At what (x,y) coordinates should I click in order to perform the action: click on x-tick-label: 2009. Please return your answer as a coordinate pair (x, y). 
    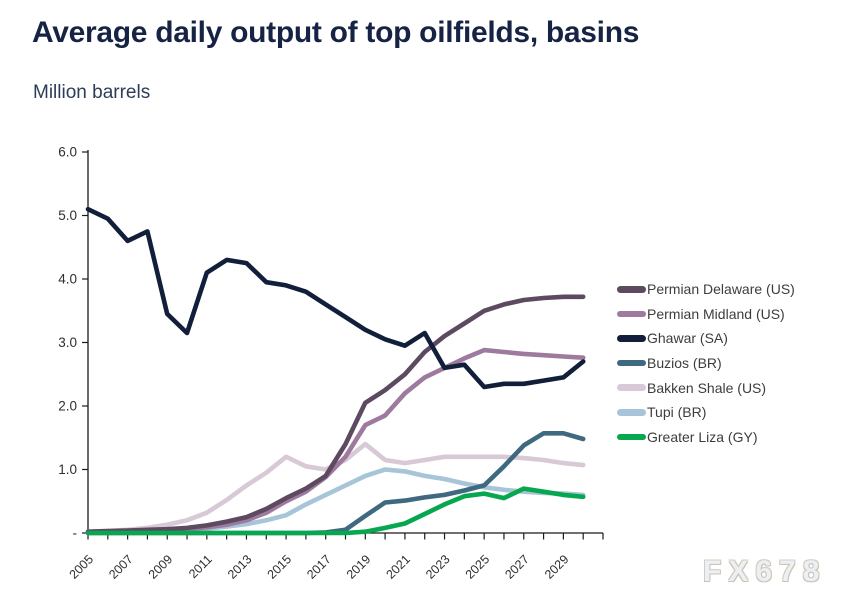
    Looking at the image, I should click on (161, 567).